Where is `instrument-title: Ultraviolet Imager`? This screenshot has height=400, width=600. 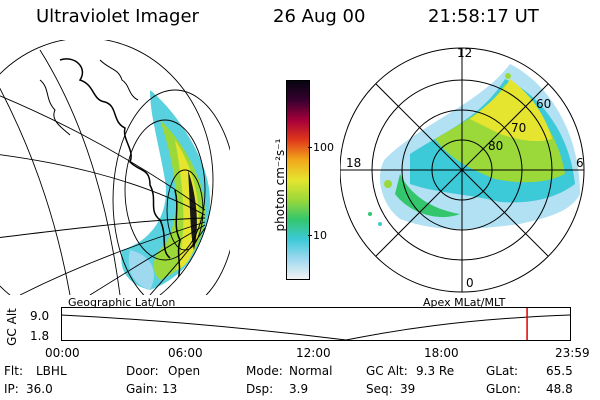
instrument-title: Ultraviolet Imager is located at coordinates (117, 16).